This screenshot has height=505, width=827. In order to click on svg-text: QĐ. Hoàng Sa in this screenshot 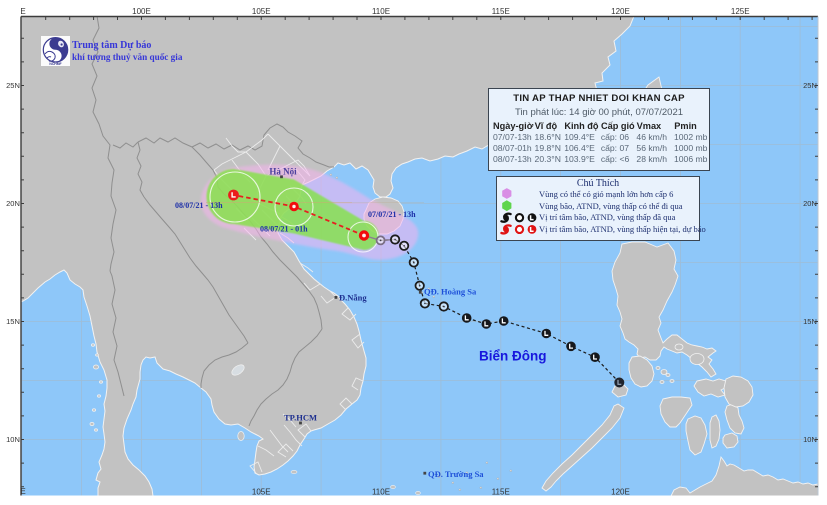, I will do `click(450, 292)`.